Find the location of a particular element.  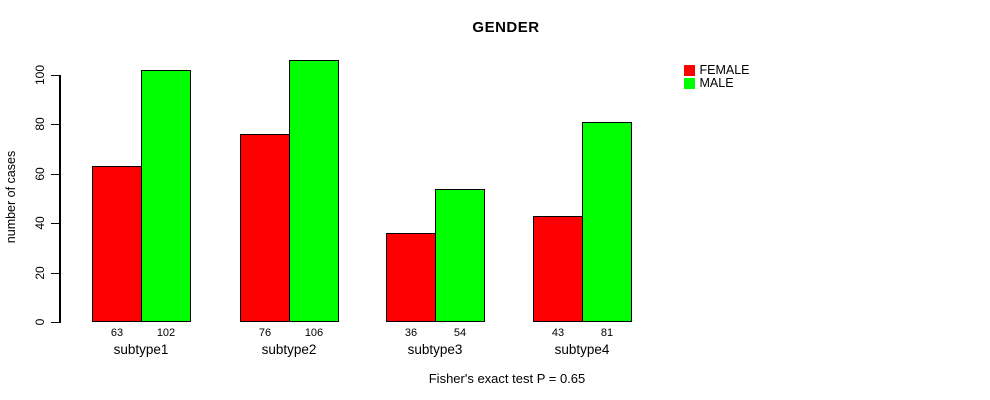

bar-value-label: 81 is located at coordinates (607, 333).